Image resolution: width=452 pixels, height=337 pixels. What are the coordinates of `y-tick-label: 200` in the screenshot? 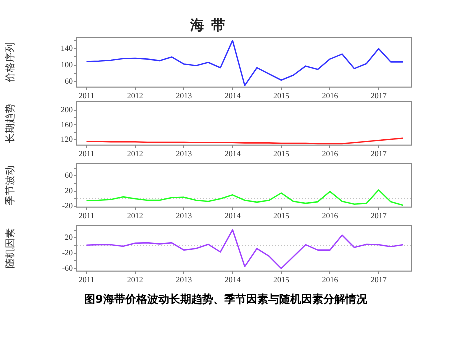 It's located at (67, 110).